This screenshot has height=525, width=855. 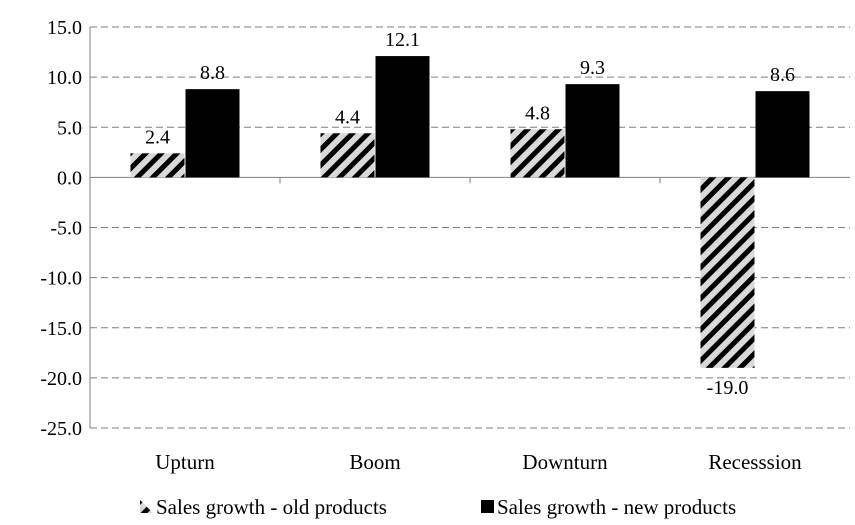 I want to click on y-tick-label: 5.0, so click(x=69, y=128).